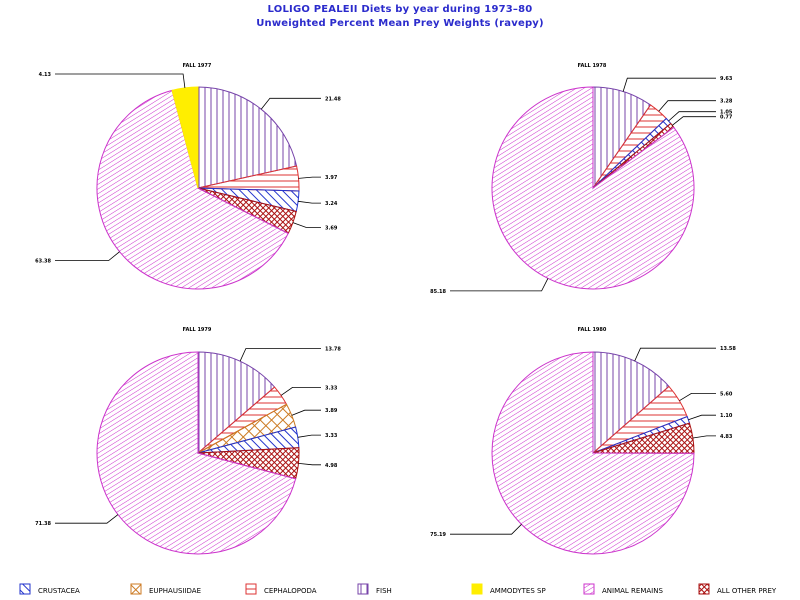  What do you see at coordinates (726, 416) in the screenshot?
I see `slice-value-label: 1.10` at bounding box center [726, 416].